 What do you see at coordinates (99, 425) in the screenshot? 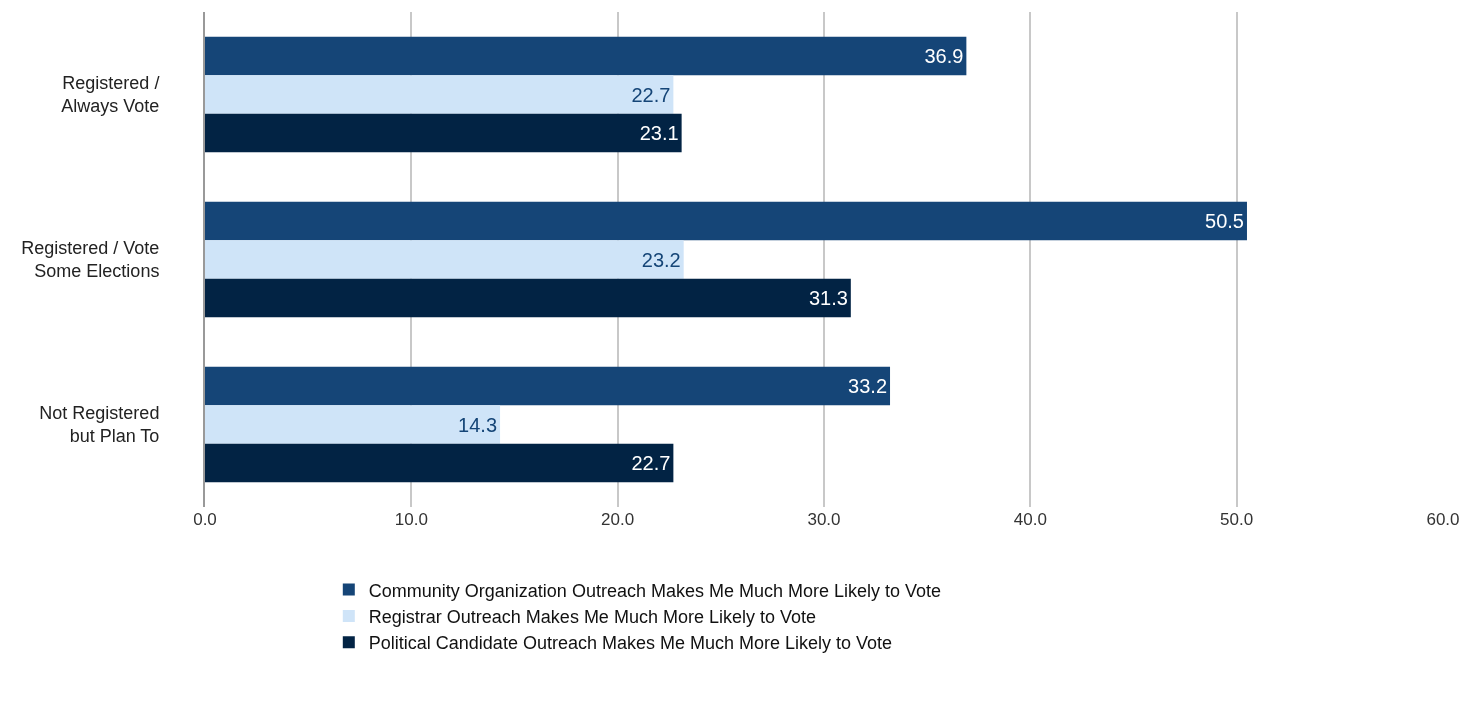
I see `y-tick-label: Not Registered but Plan To` at bounding box center [99, 425].